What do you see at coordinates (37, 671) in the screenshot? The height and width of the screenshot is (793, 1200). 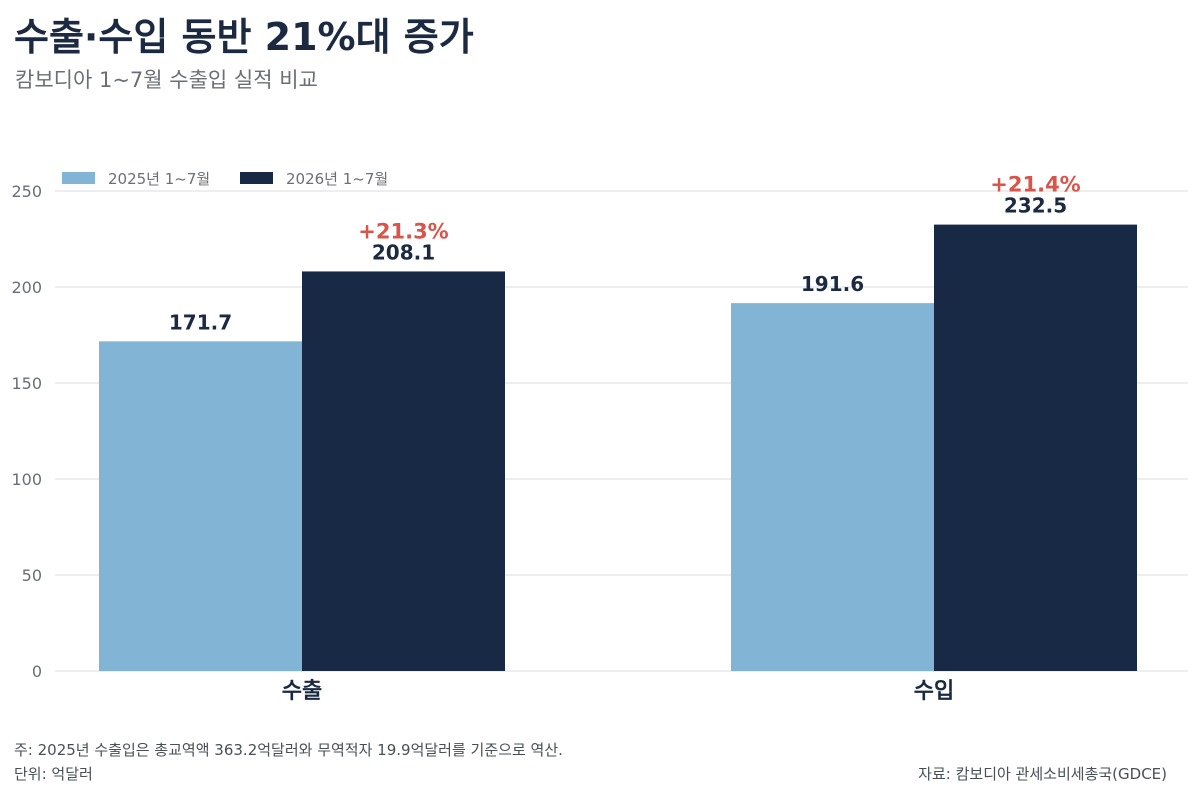 I see `y-tick-label: 0` at bounding box center [37, 671].